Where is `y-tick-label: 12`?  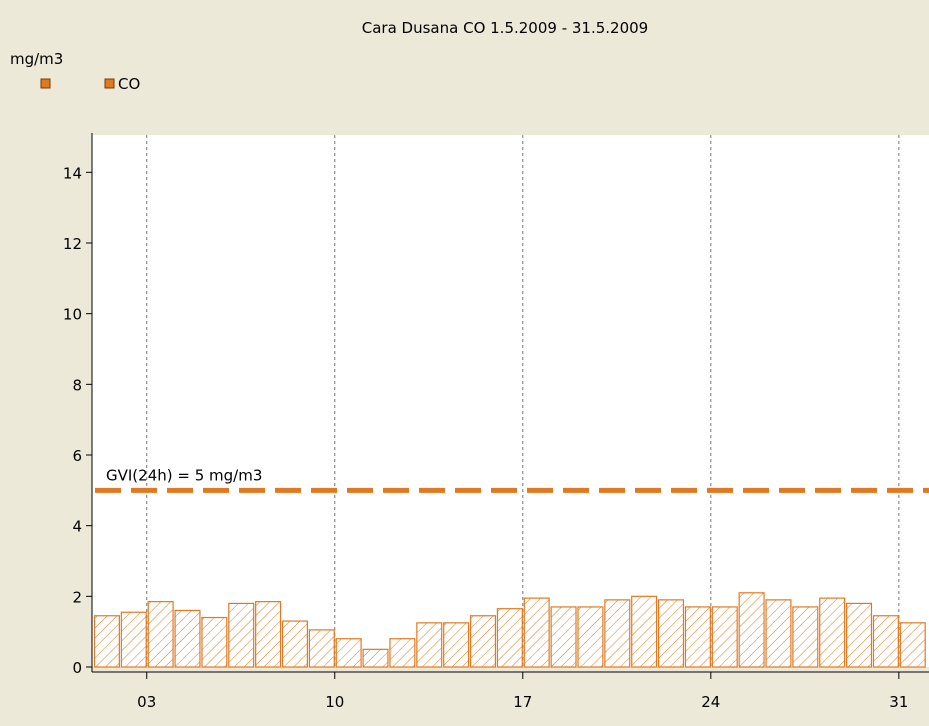
y-tick-label: 12 is located at coordinates (72, 244).